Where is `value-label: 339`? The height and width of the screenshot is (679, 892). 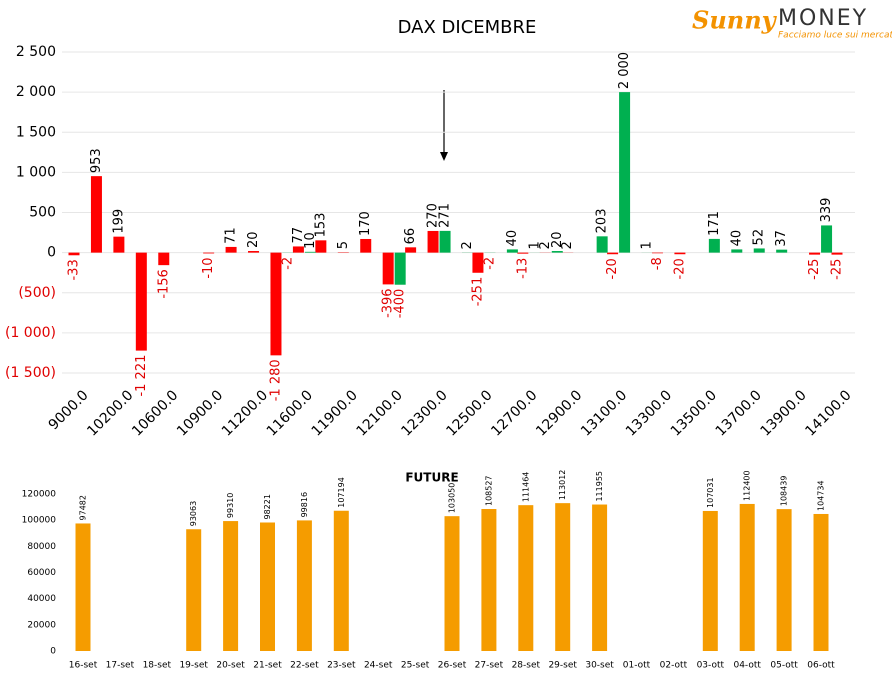
value-label: 339 is located at coordinates (826, 210).